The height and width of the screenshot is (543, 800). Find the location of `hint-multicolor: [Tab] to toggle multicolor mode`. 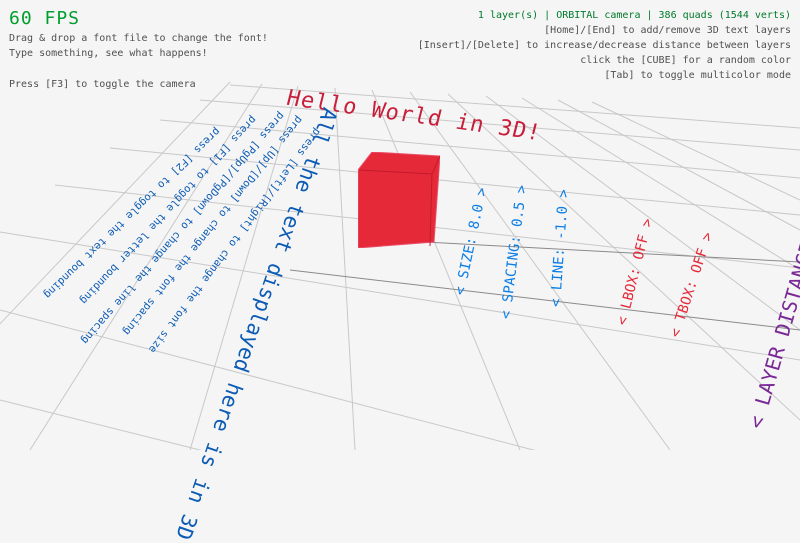

hint-multicolor: [Tab] to toggle multicolor mode is located at coordinates (697, 75).